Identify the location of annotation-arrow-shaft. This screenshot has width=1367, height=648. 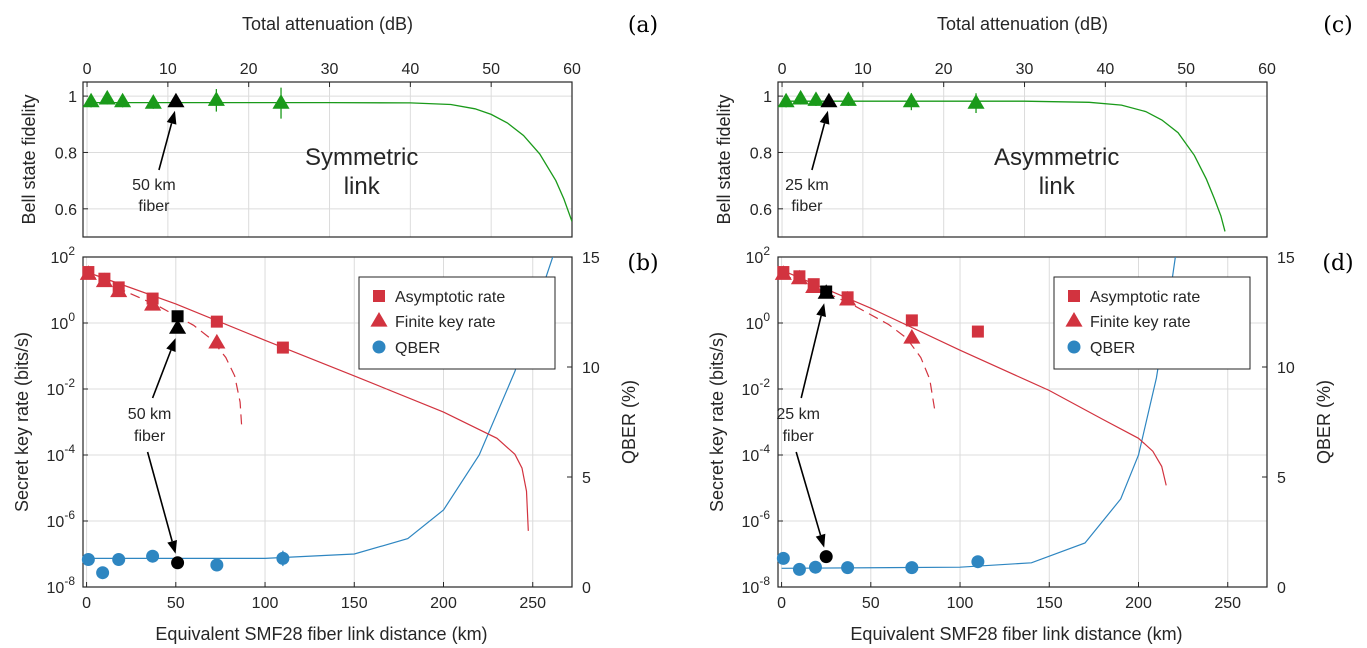
(818, 147).